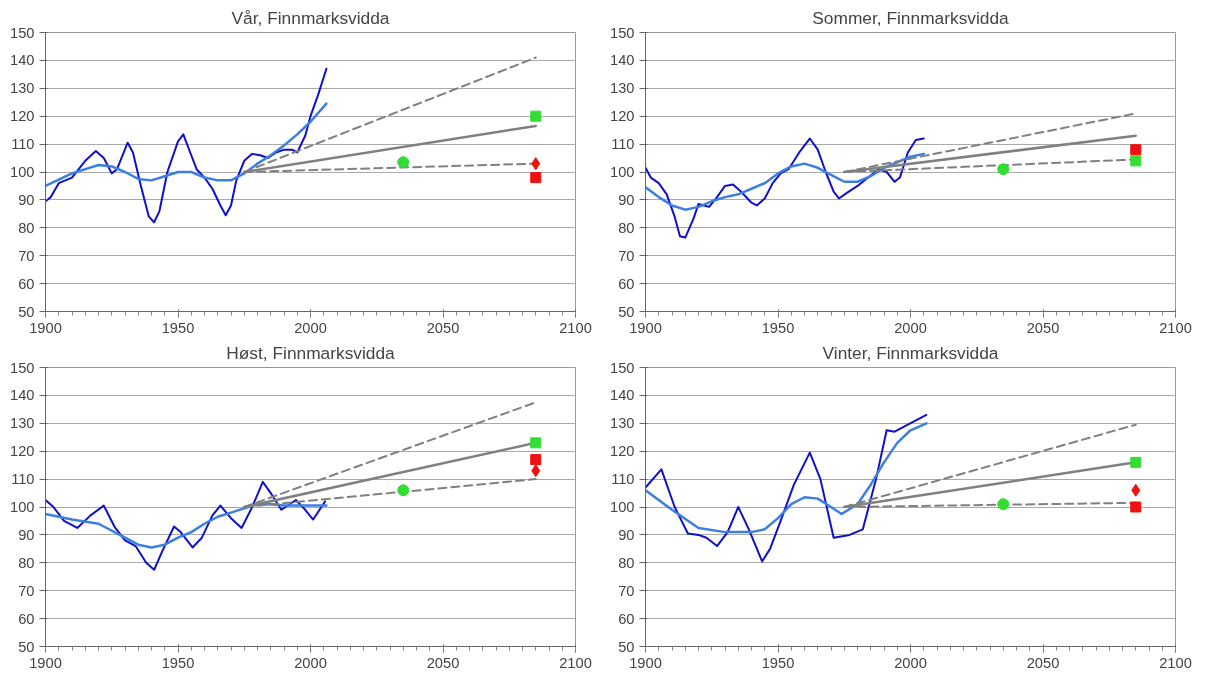  What do you see at coordinates (911, 17) in the screenshot?
I see `chart-title: Sommer, Finnmarksvidda` at bounding box center [911, 17].